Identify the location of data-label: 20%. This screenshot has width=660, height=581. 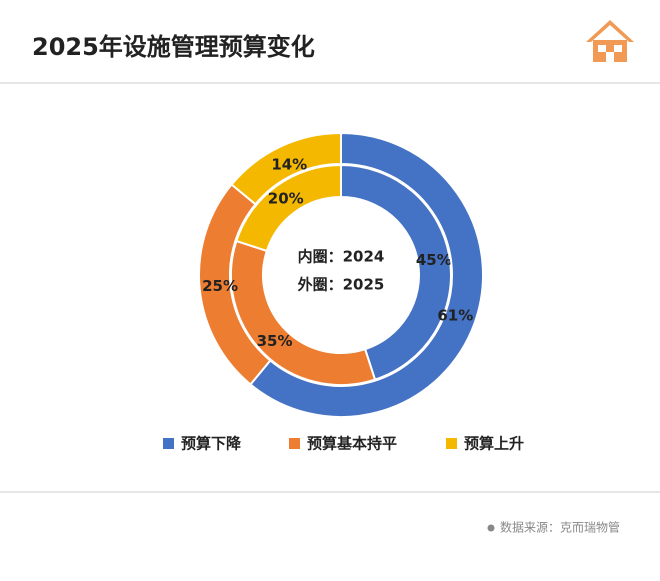
(286, 198).